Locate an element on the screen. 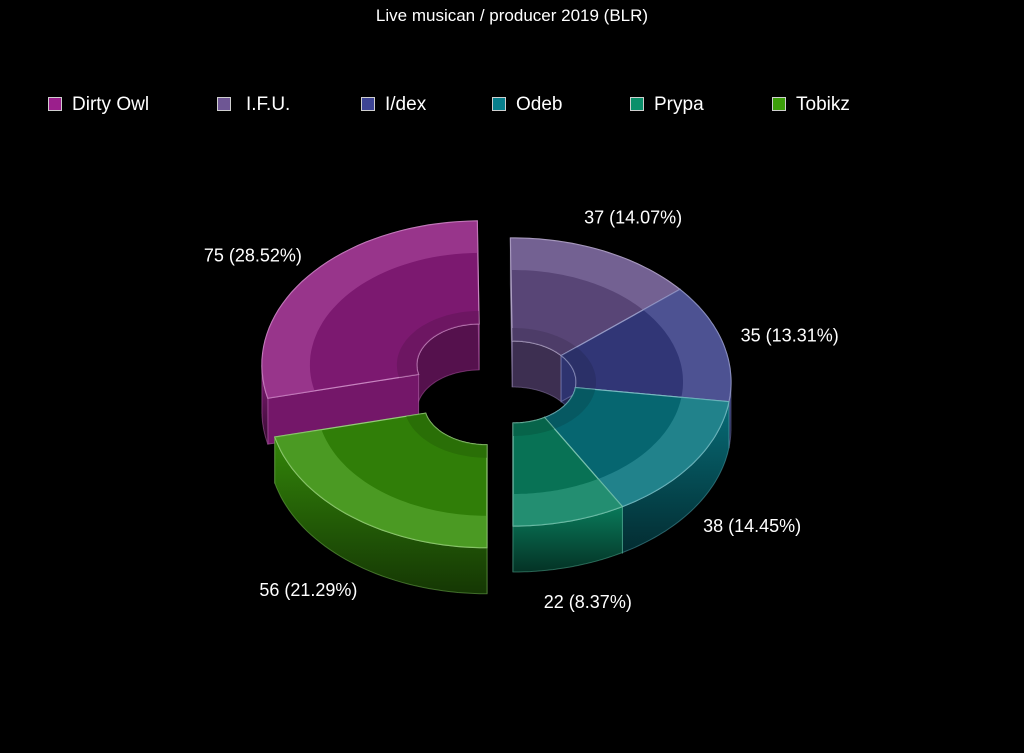 This screenshot has width=1024, height=753. slice-prypa is located at coordinates (568, 494).